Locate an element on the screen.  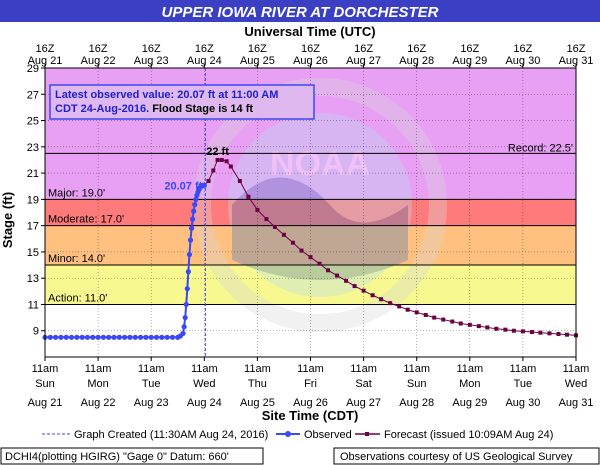
watermark-gull-icon is located at coordinates (320, 228).